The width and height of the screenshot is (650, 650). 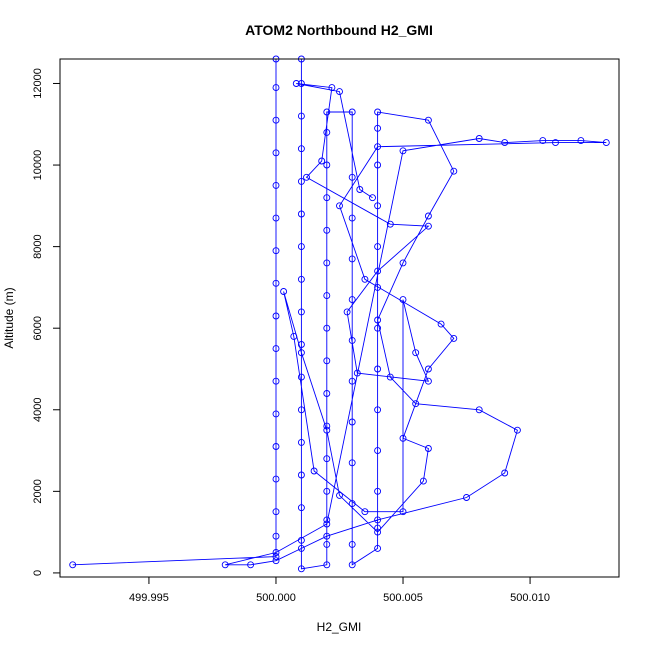 What do you see at coordinates (339, 590) in the screenshot?
I see `x-axis: 499.995 500.000 500.005 500.010` at bounding box center [339, 590].